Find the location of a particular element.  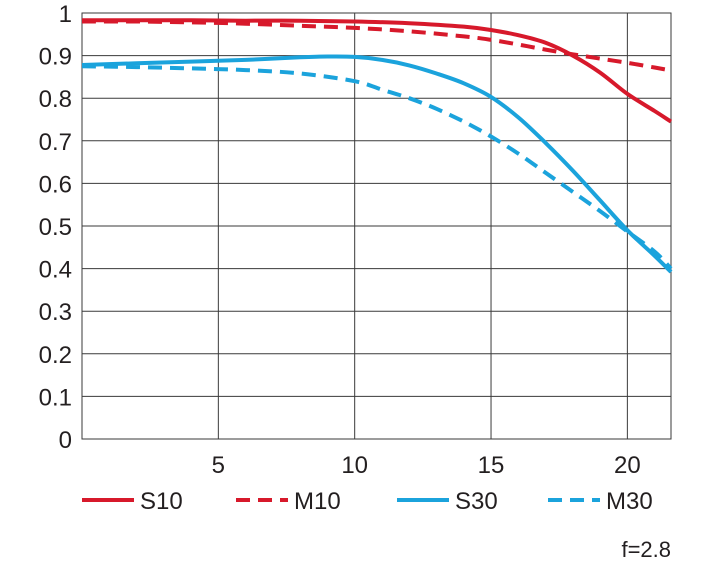

y-tick-label: 0.1 is located at coordinates (55, 397).